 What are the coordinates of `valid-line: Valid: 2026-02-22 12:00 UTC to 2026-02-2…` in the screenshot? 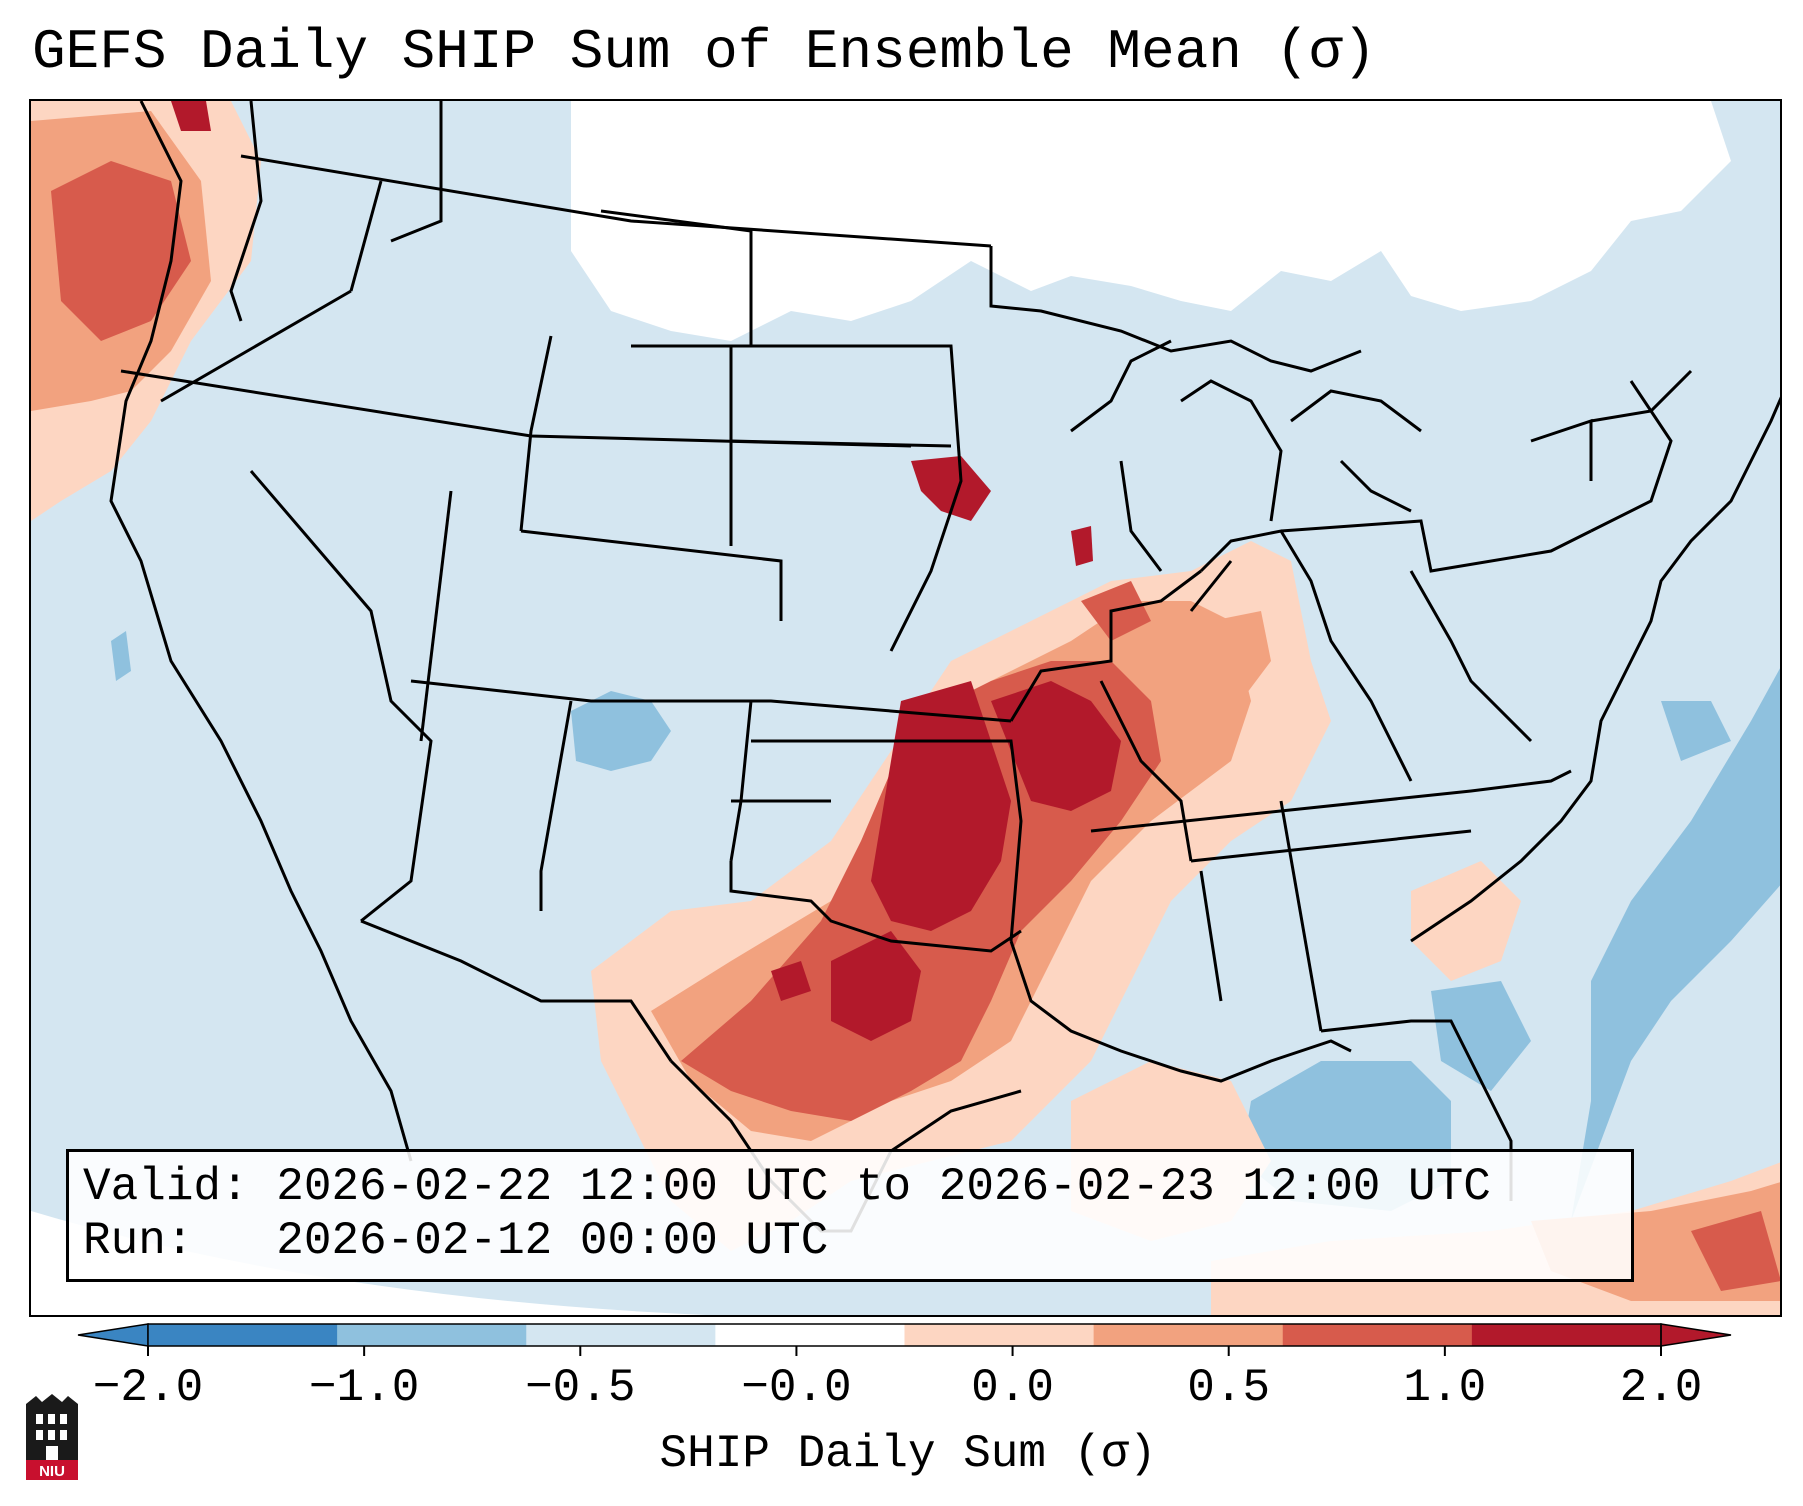 It's located at (787, 1187).